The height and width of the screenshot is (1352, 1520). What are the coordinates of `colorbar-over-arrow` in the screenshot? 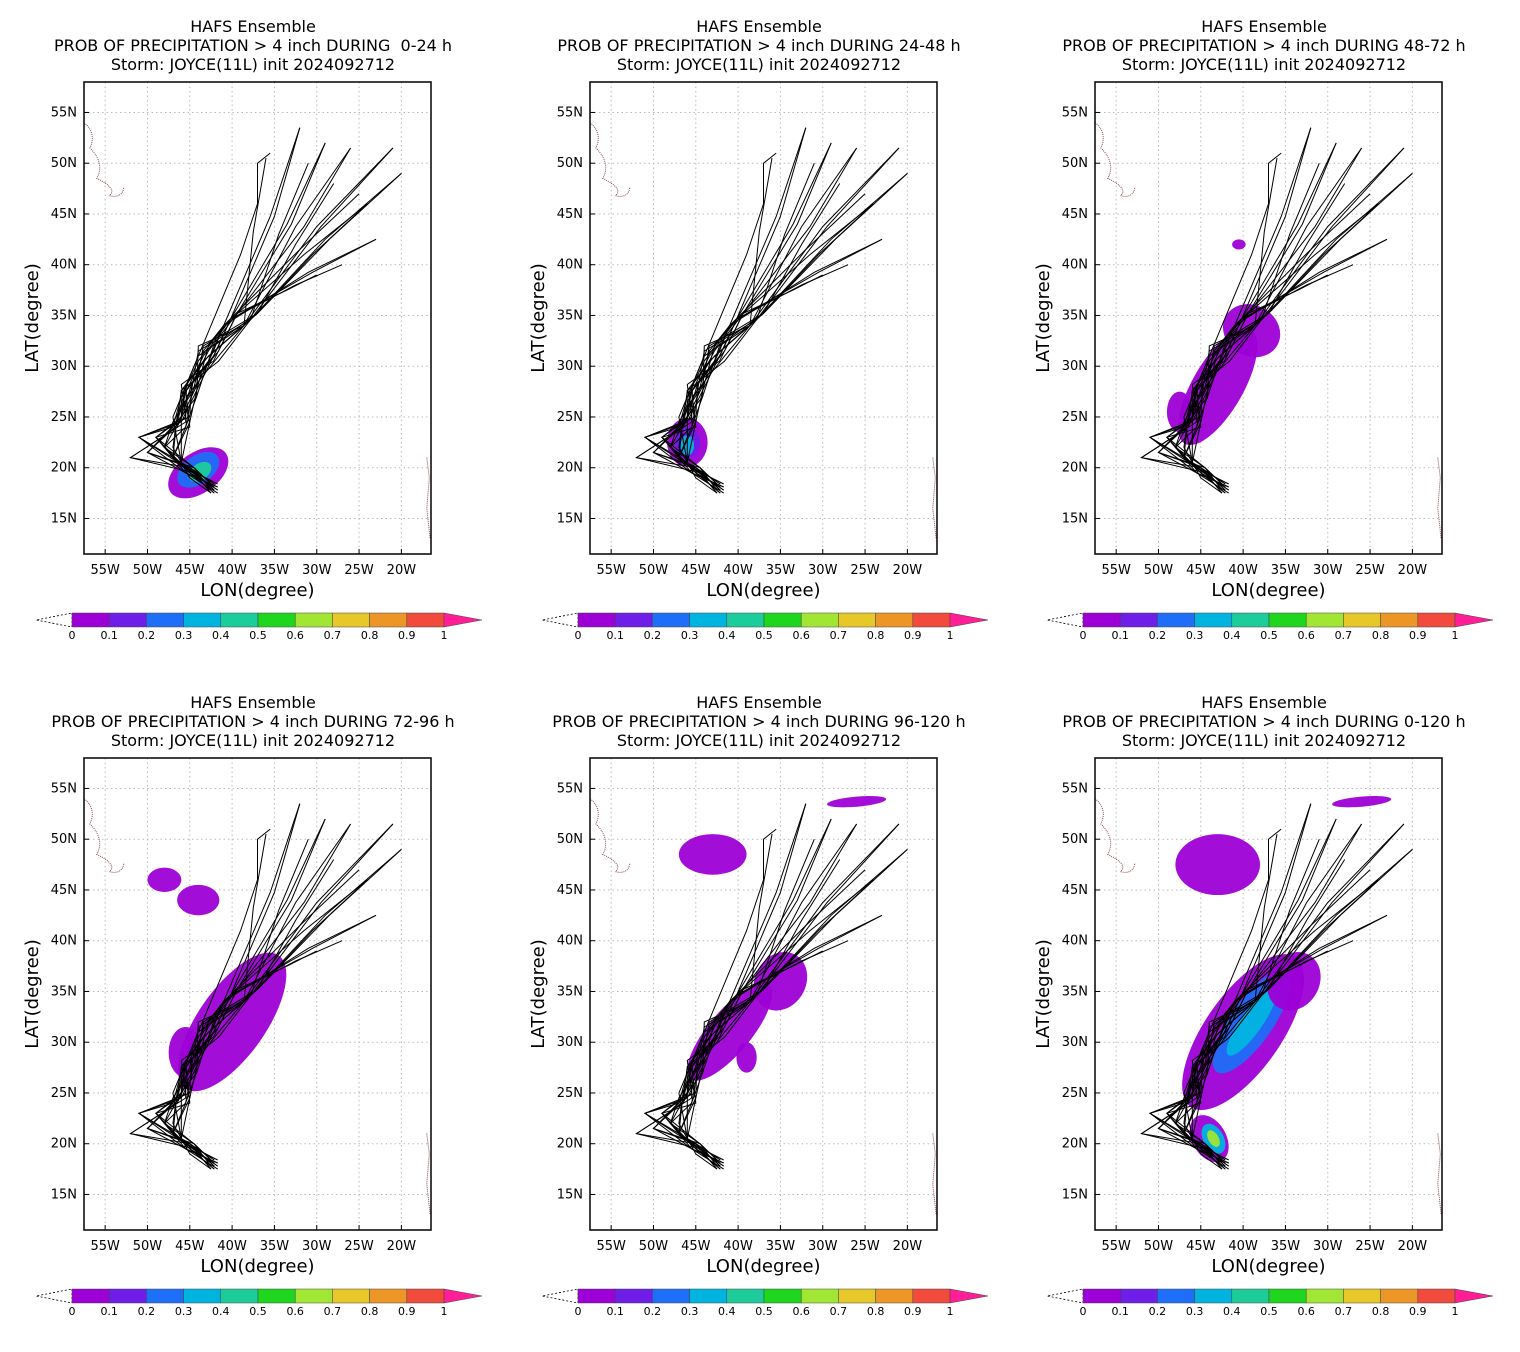 It's located at (463, 620).